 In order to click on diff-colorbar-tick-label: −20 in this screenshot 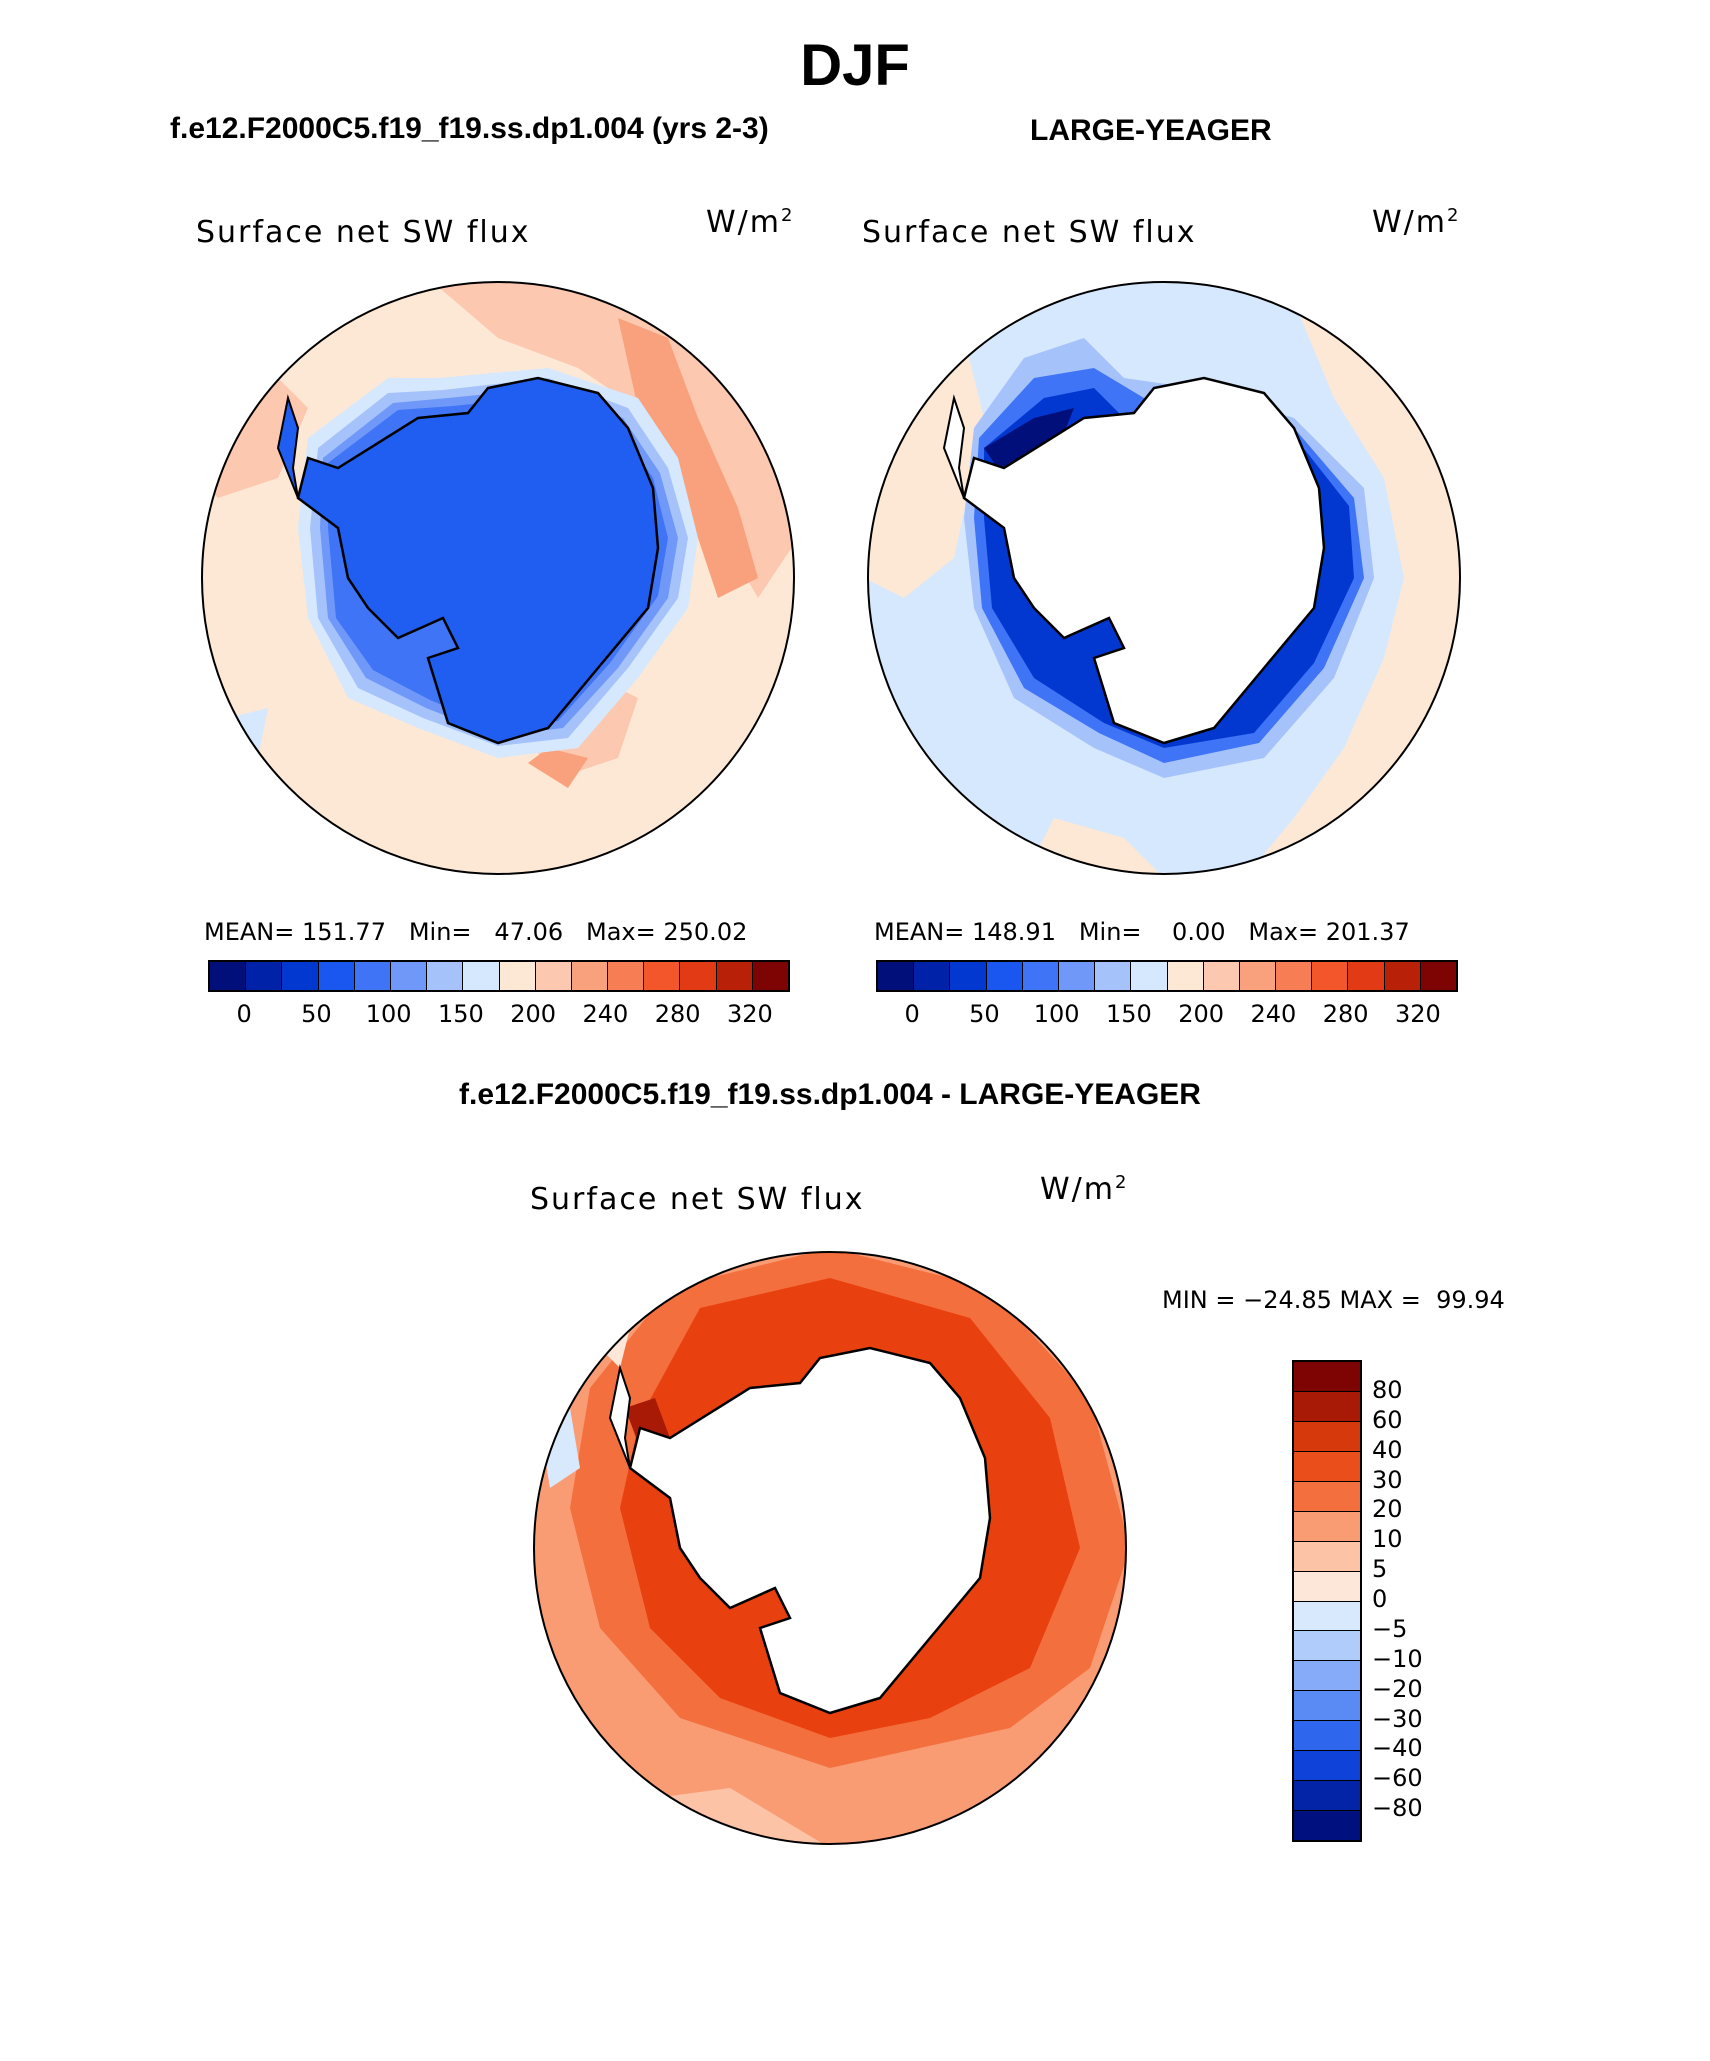, I will do `click(1397, 1688)`.